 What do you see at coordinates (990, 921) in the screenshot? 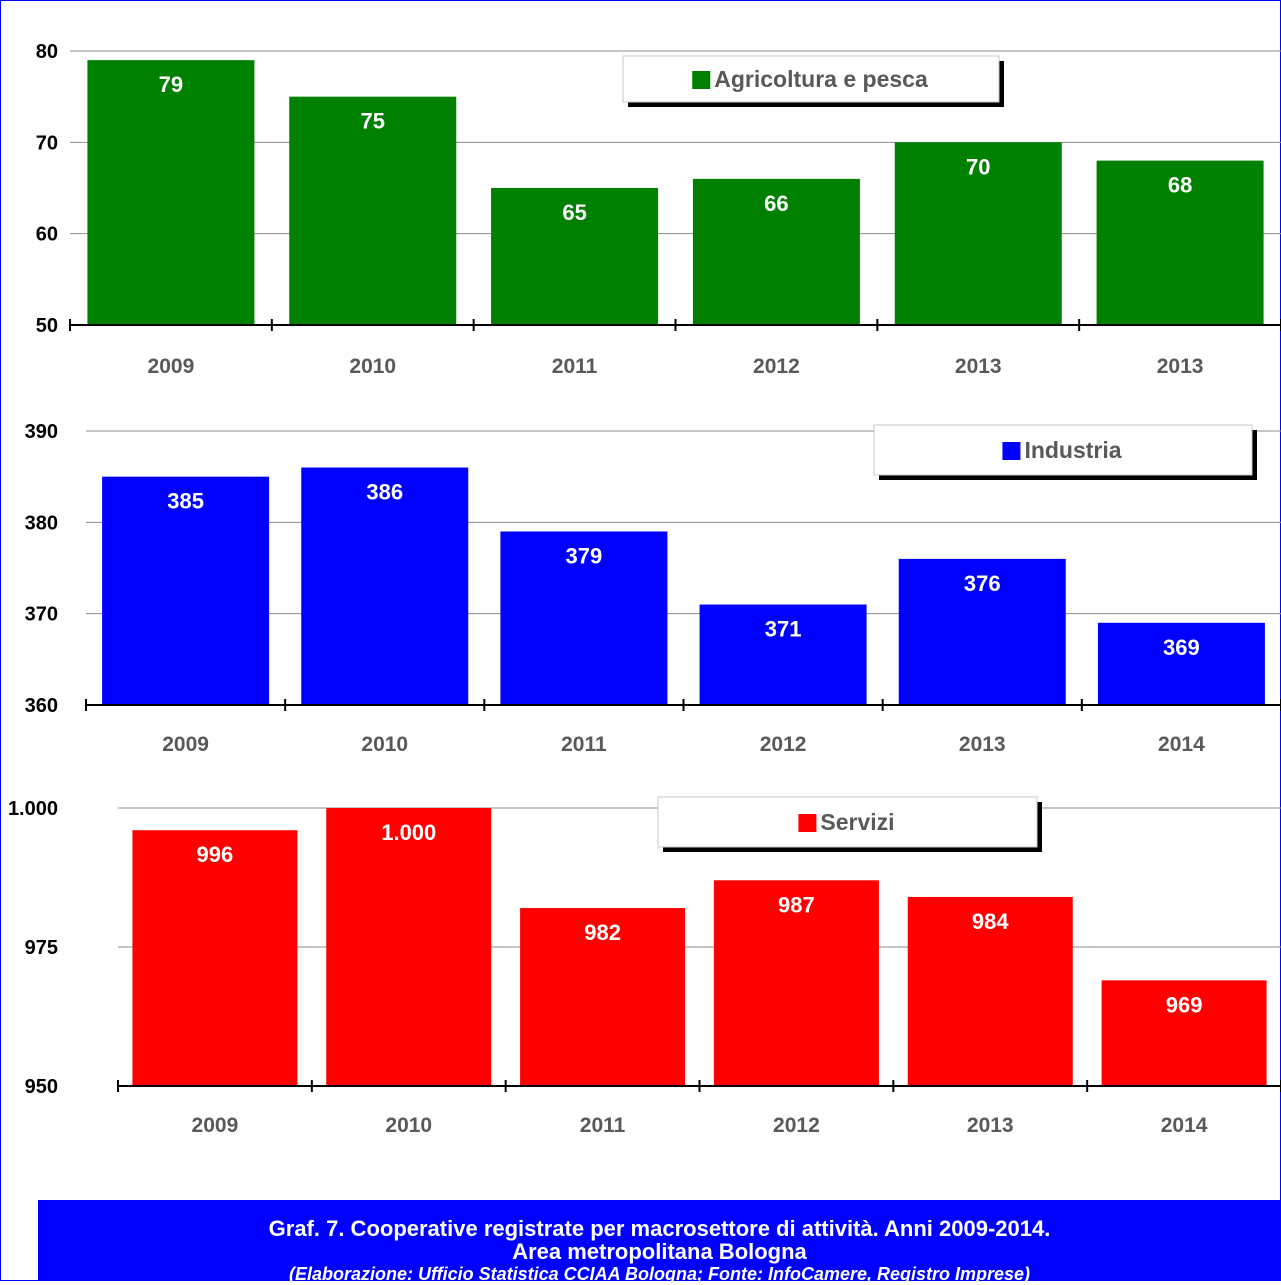
I see `data-label: 984` at bounding box center [990, 921].